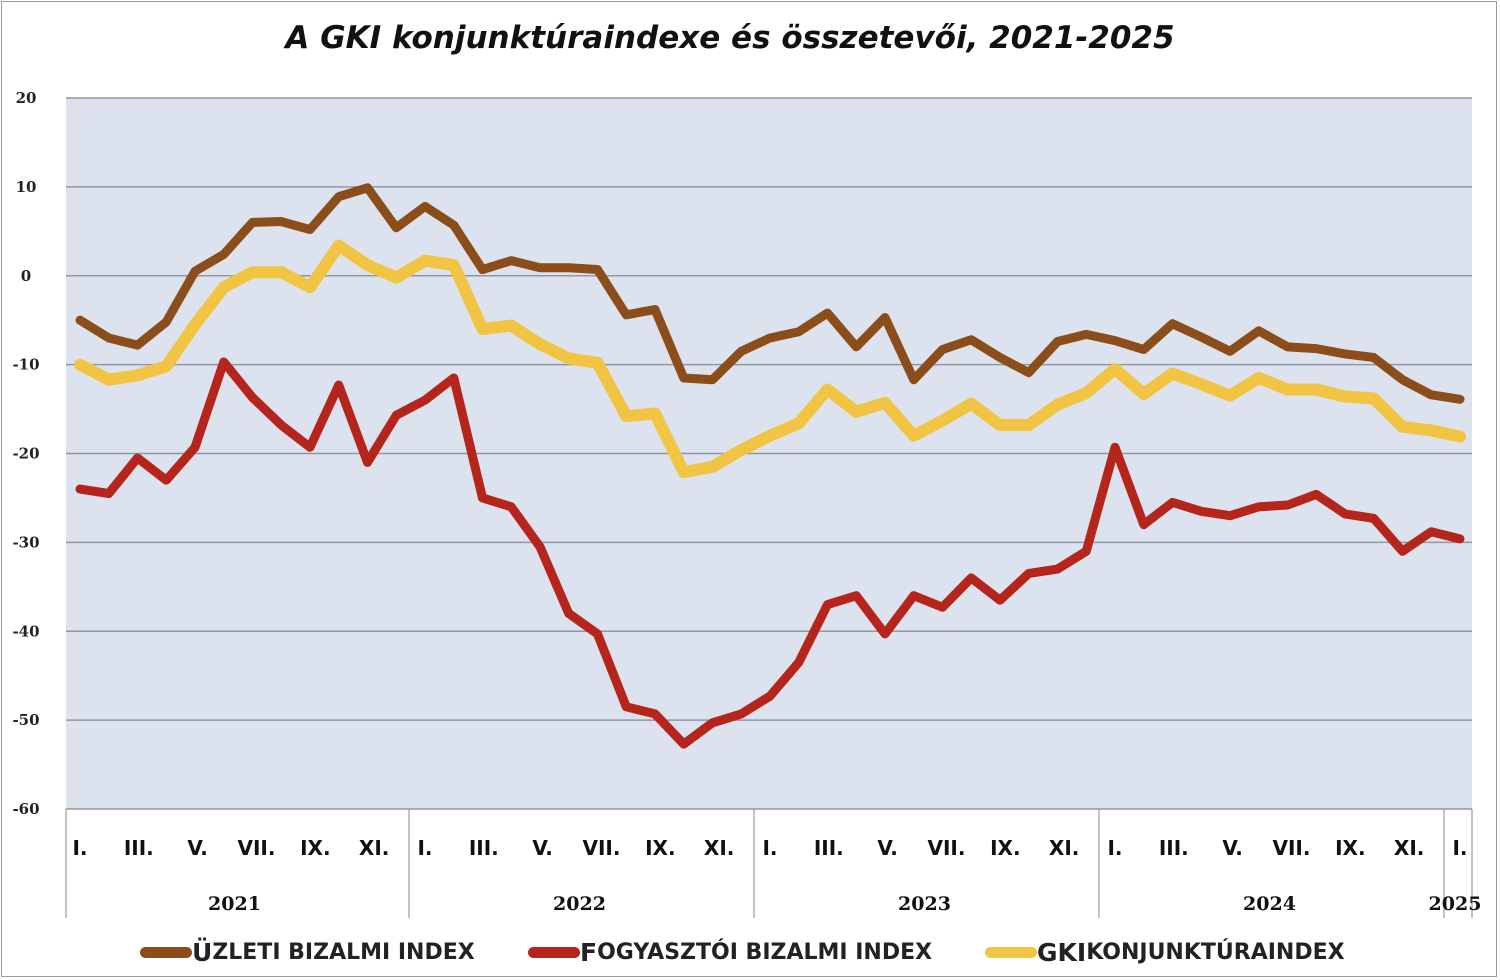 This screenshot has width=1500, height=980. I want to click on y-tick-label: -50, so click(25, 720).